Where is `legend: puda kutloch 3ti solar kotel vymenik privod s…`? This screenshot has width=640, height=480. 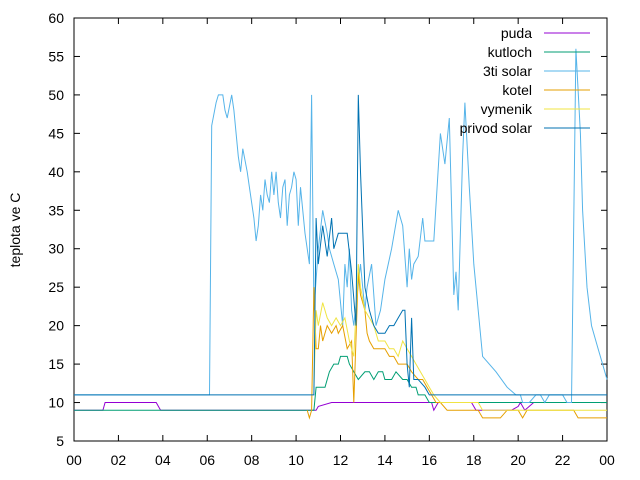
legend: puda kutloch 3ti solar kotel vymenik privod s… is located at coordinates (525, 80).